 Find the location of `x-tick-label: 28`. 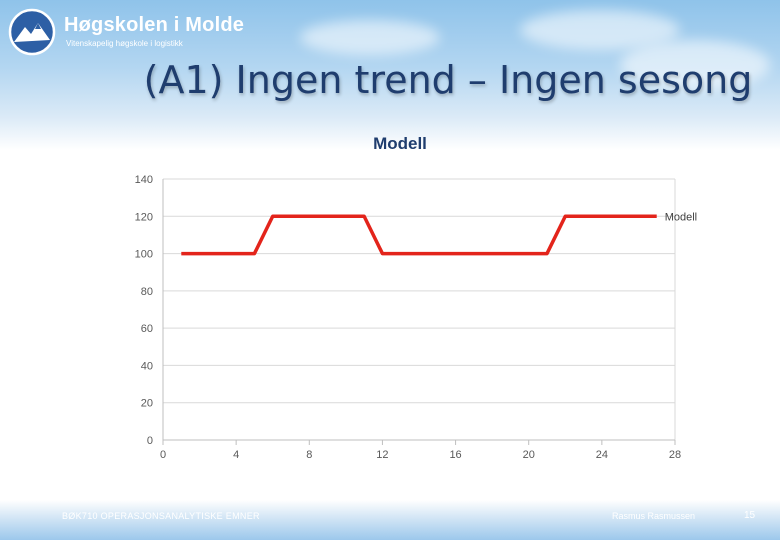

x-tick-label: 28 is located at coordinates (675, 455).